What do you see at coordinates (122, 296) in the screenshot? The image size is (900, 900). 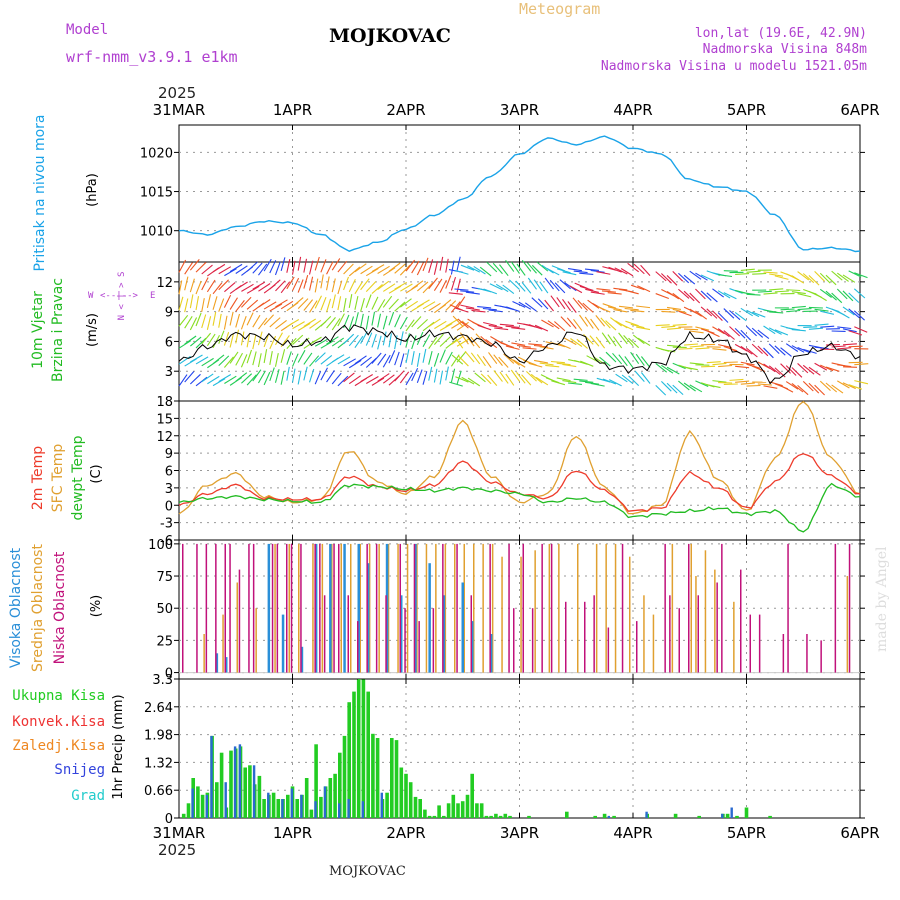 I see `compass-ns: N < | > S` at bounding box center [122, 296].